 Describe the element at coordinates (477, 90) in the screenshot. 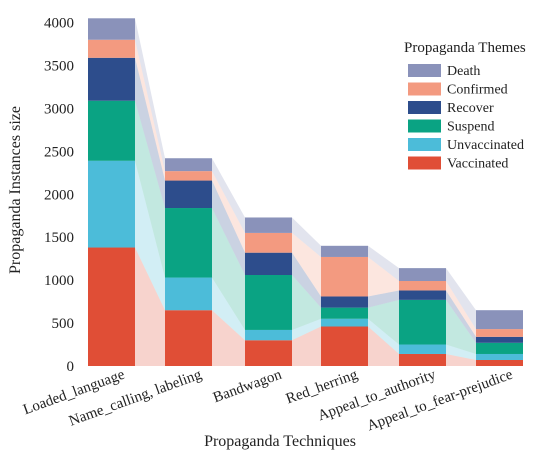

I see `legend-label: Confirmed` at that location.